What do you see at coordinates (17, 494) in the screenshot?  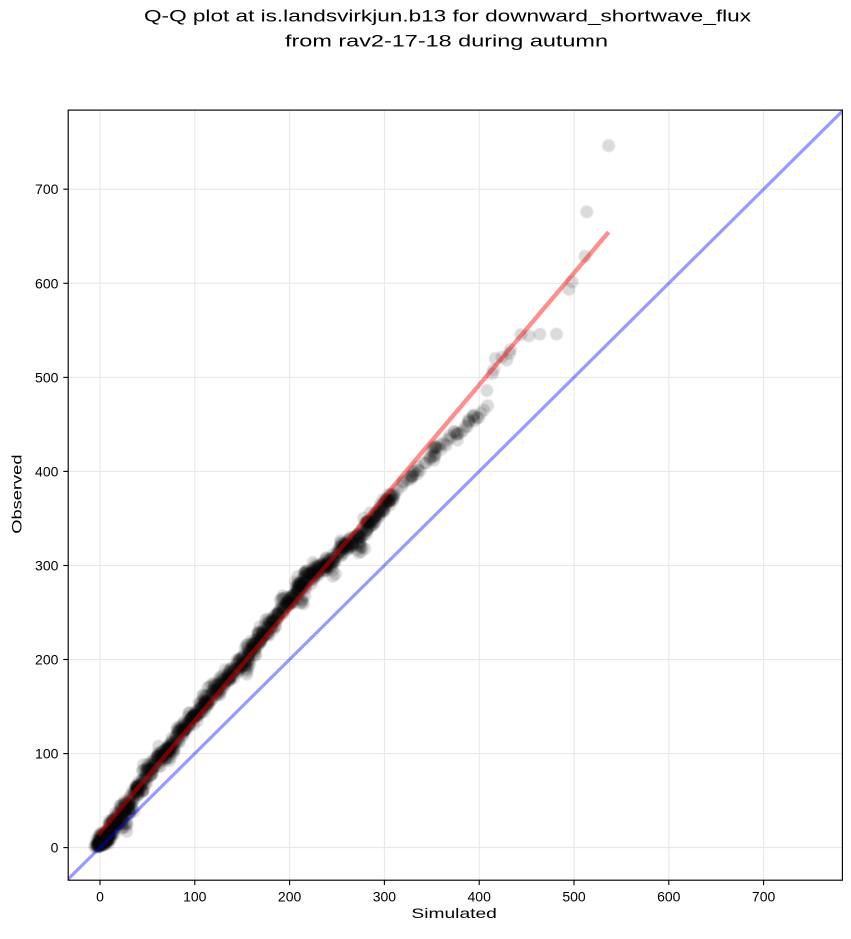 I see `svg-text: Observed` at bounding box center [17, 494].